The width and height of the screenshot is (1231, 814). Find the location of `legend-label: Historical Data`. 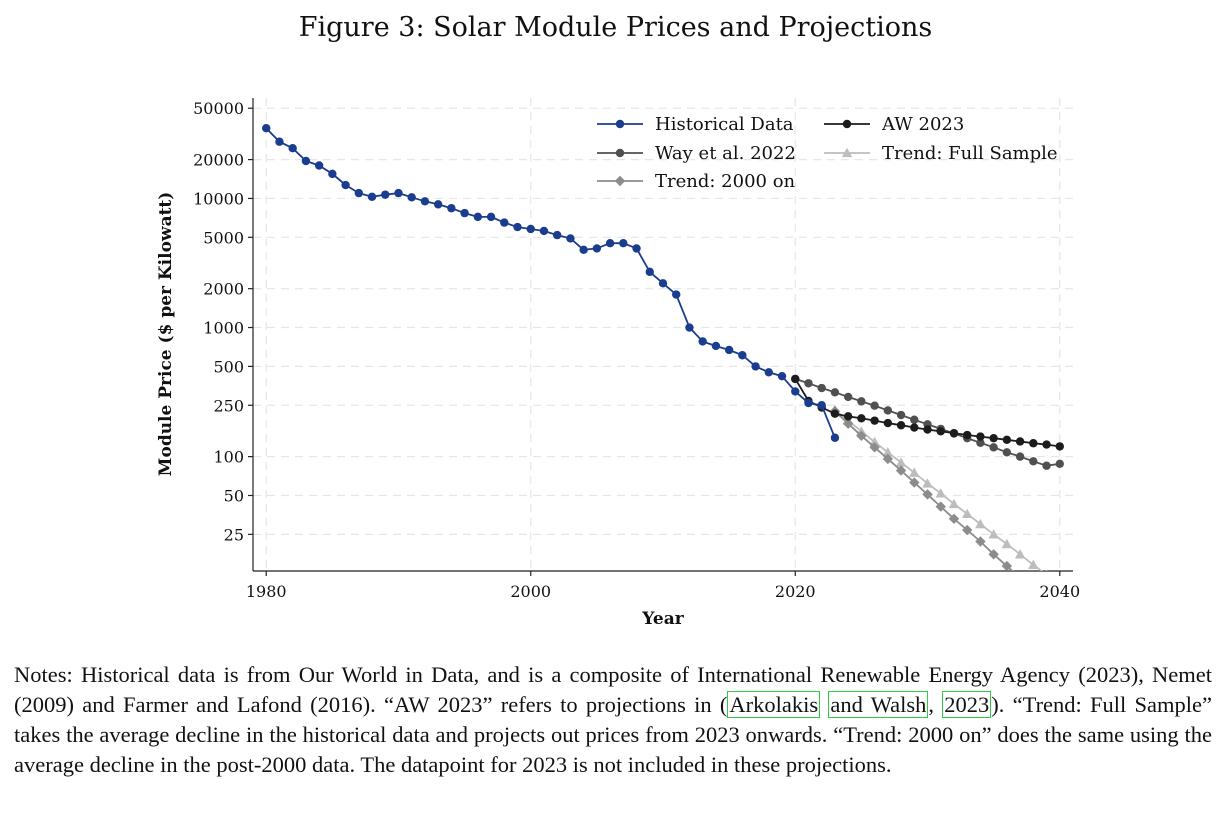

legend-label: Historical Data is located at coordinates (724, 124).